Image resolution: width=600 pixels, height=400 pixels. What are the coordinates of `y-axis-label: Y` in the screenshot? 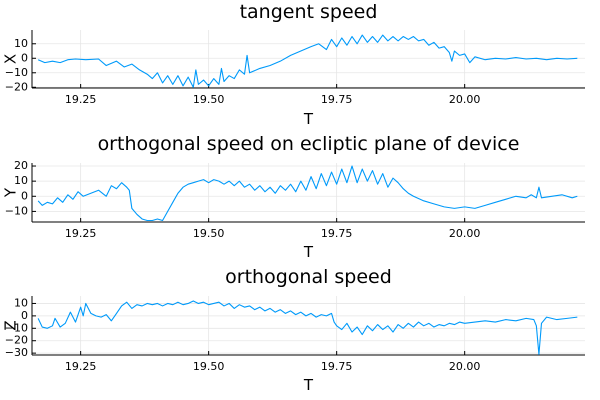 It's located at (11, 192).